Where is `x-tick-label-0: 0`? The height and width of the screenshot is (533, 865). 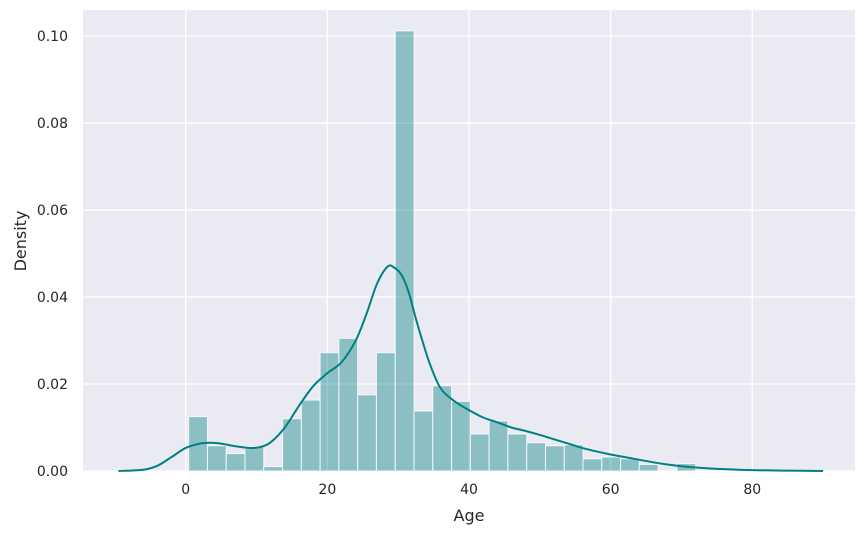
x-tick-label-0: 0 is located at coordinates (185, 490).